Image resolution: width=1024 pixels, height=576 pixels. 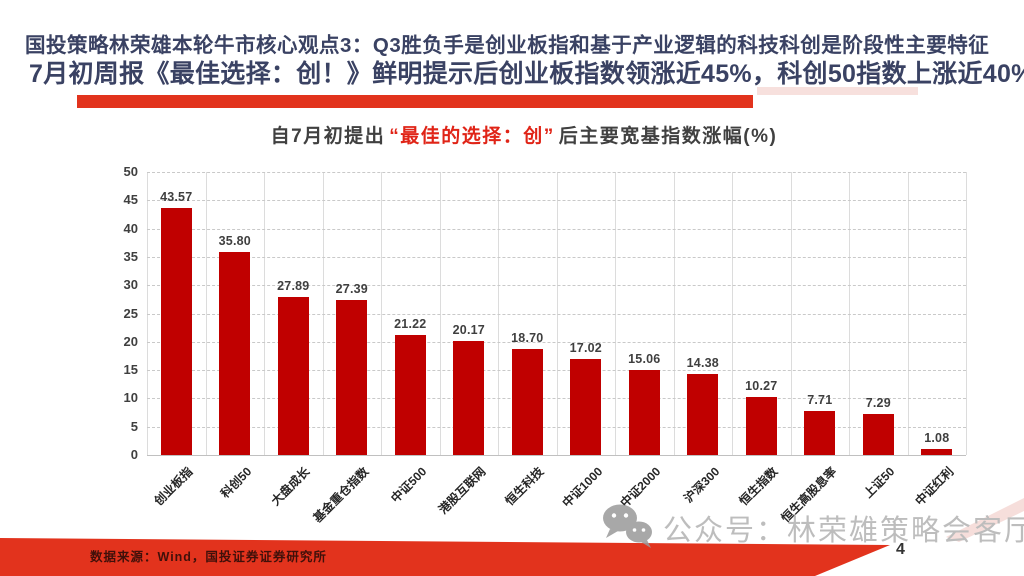 I want to click on vertical-gridline, so click(x=966, y=313).